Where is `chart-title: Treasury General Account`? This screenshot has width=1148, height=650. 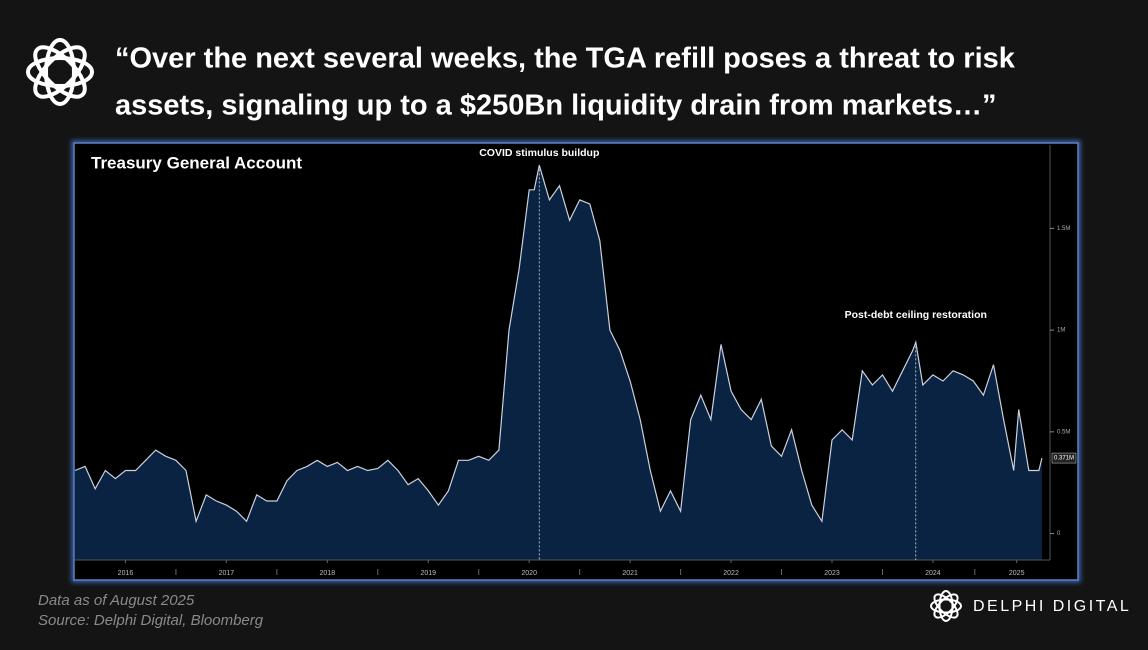
chart-title: Treasury General Account is located at coordinates (196, 162).